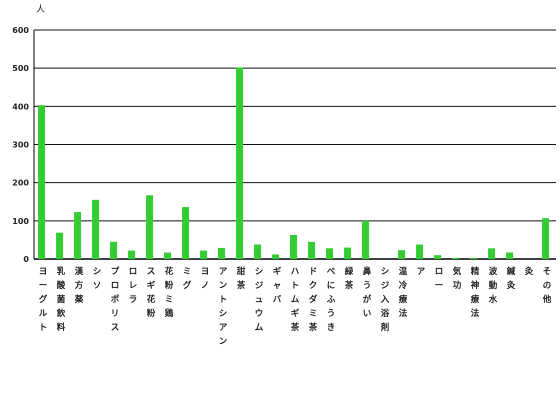 The image size is (560, 405). Describe the element at coordinates (223, 307) in the screenshot. I see `category-label: アントシアン` at that location.